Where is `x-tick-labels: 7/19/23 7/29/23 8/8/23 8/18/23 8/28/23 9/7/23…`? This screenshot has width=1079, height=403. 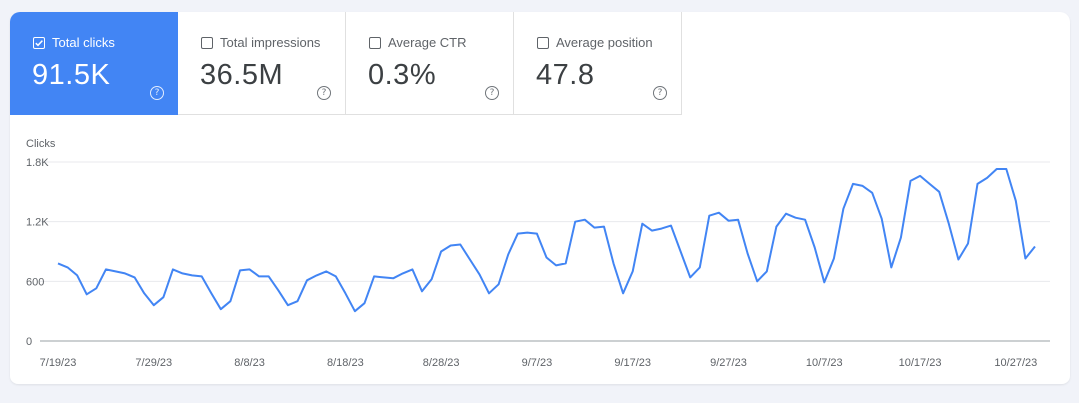
x-tick-labels: 7/19/23 7/29/23 8/8/23 8/18/23 8/28/23 9/7/23… is located at coordinates (539, 363).